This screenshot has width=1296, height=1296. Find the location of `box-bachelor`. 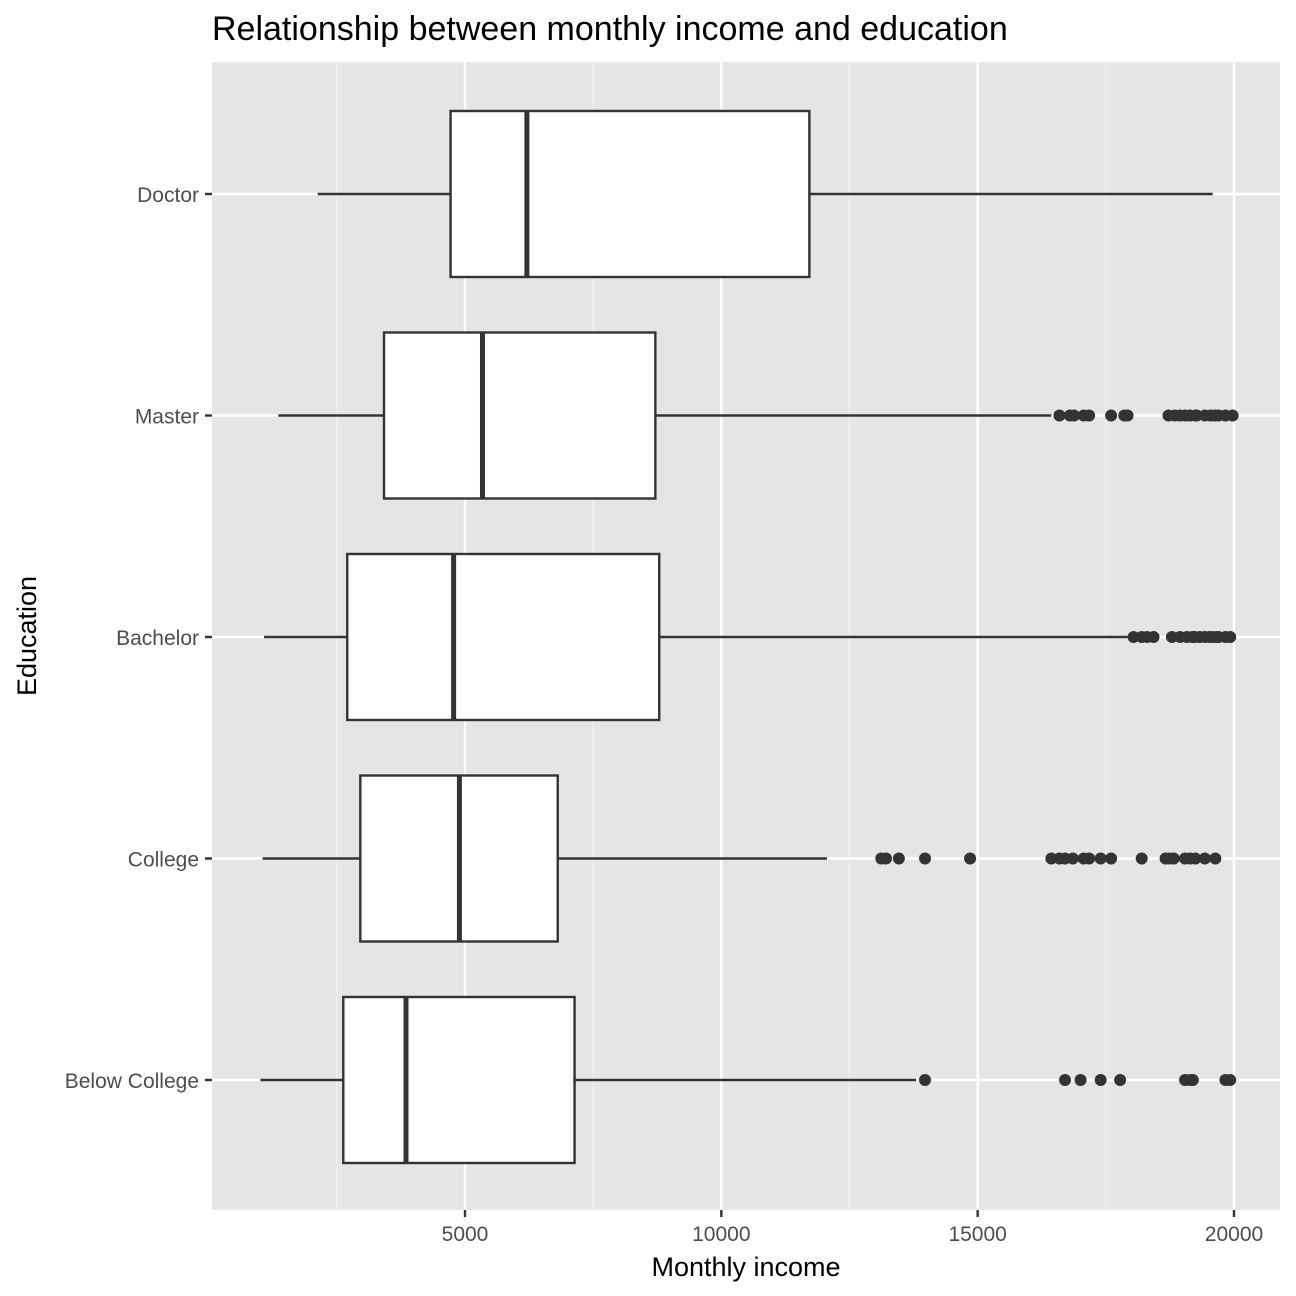

box-bachelor is located at coordinates (750, 637).